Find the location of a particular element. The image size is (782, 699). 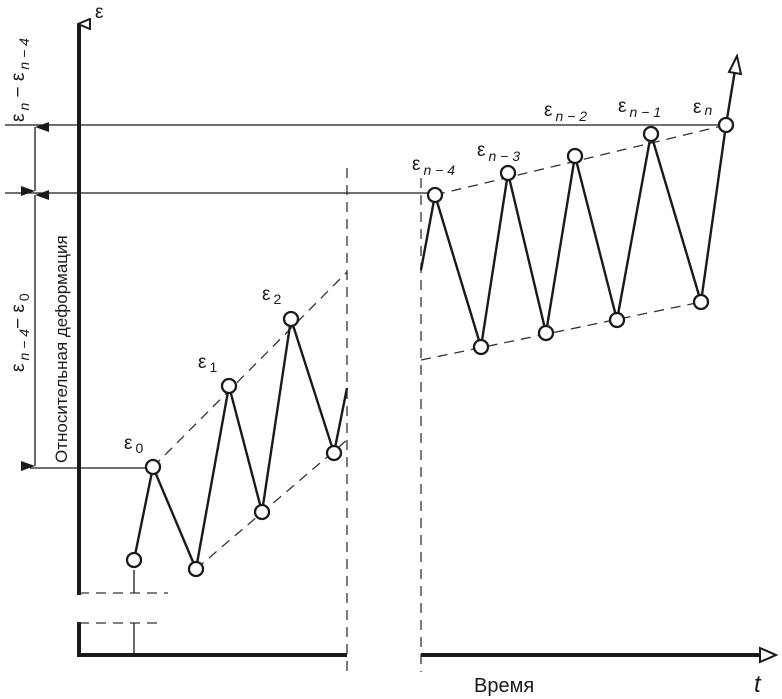

x-axis-label: t is located at coordinates (758, 684).